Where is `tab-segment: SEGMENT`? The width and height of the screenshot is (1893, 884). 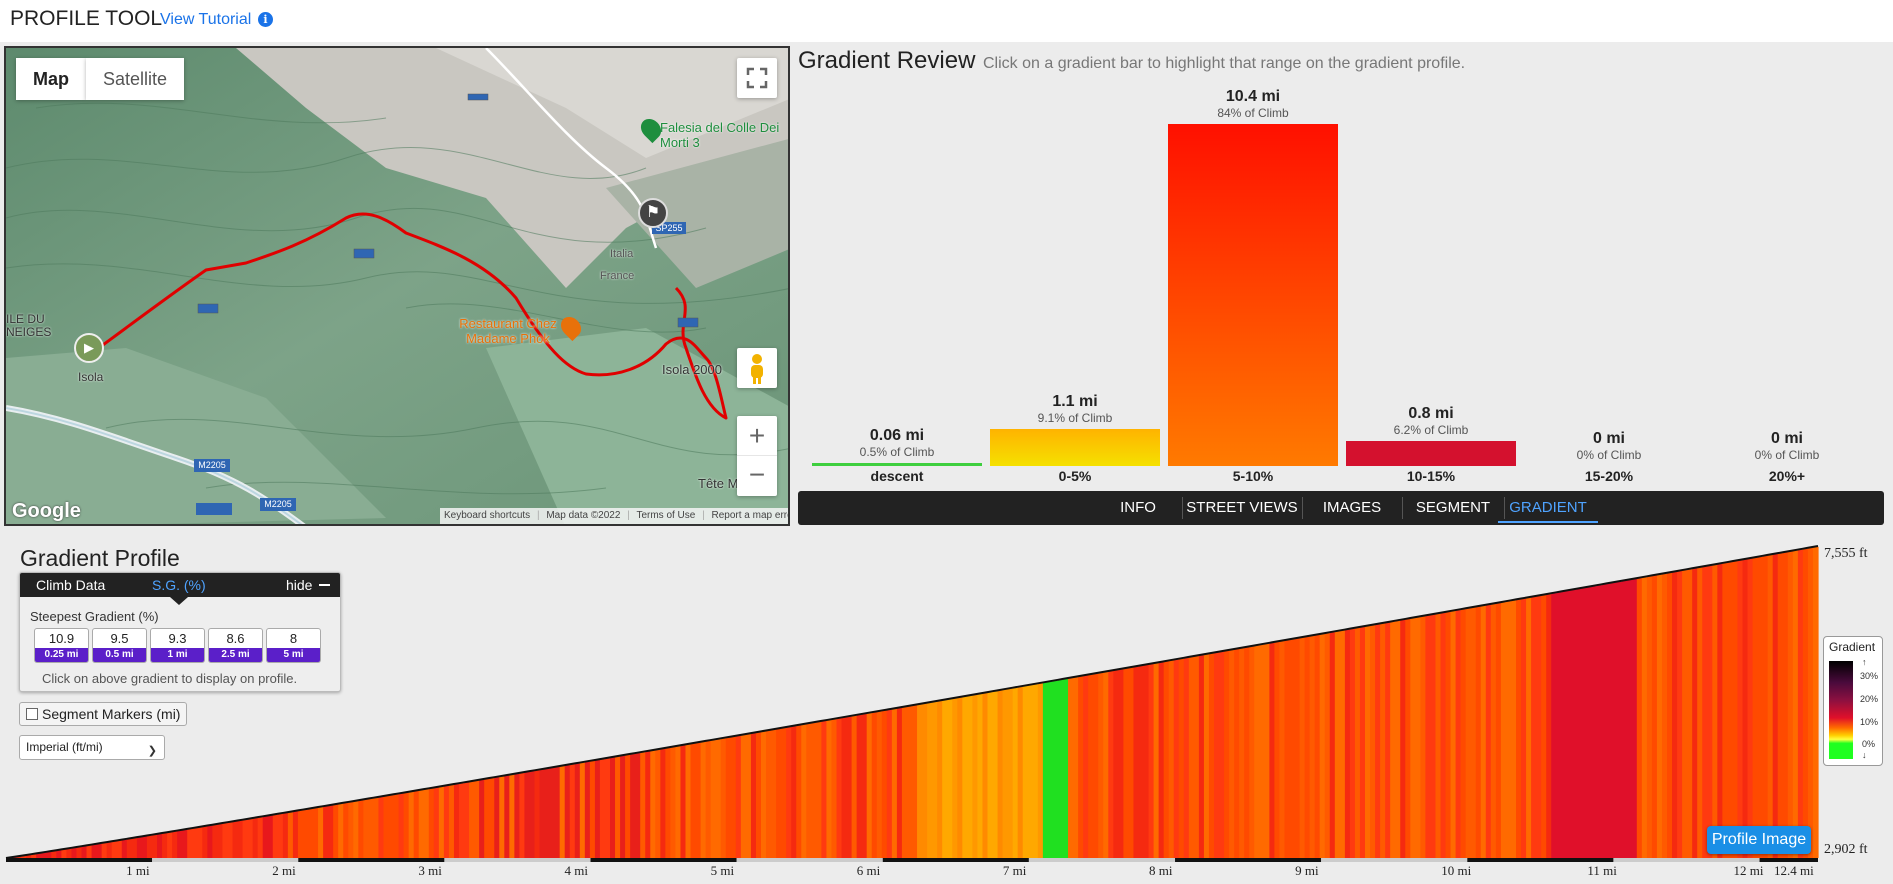
tab-segment: SEGMENT is located at coordinates (1453, 507).